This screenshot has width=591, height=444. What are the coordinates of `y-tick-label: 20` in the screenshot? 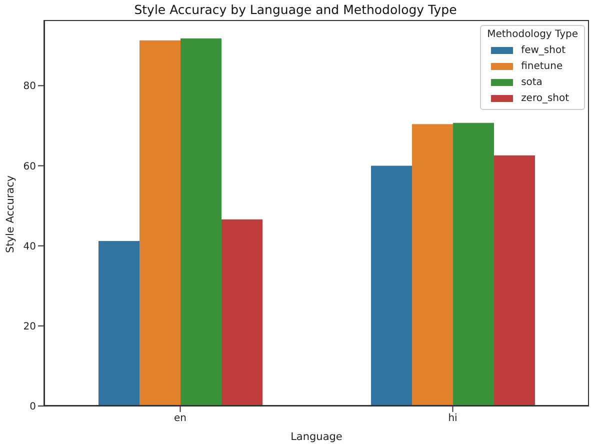 It's located at (29, 326).